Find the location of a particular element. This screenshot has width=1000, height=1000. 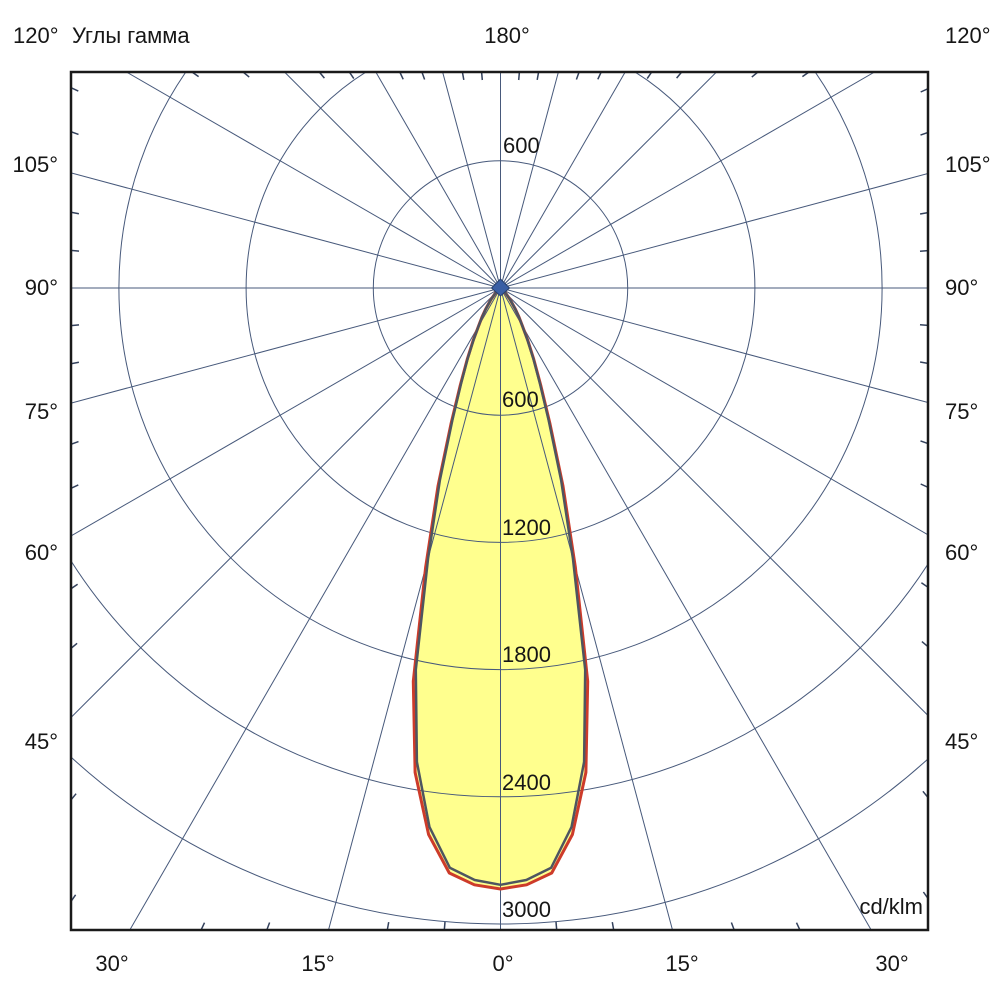

gamma-label-left-60: 60° is located at coordinates (41, 552).